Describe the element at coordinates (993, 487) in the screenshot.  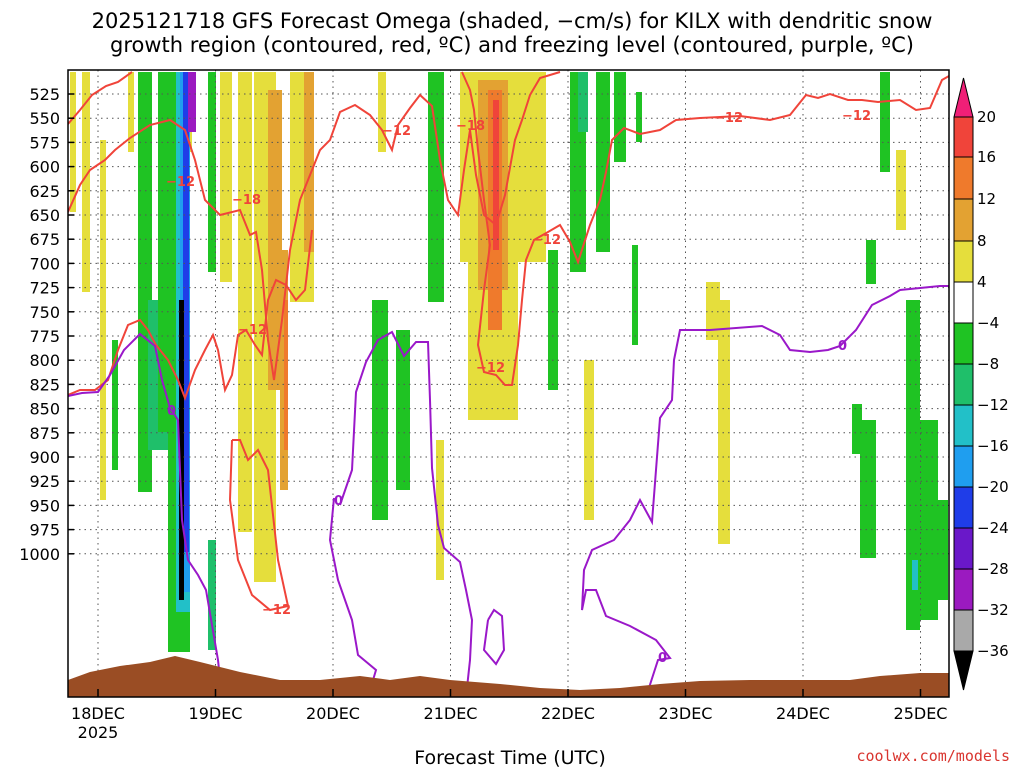
I see `colorbar-label: −20` at that location.